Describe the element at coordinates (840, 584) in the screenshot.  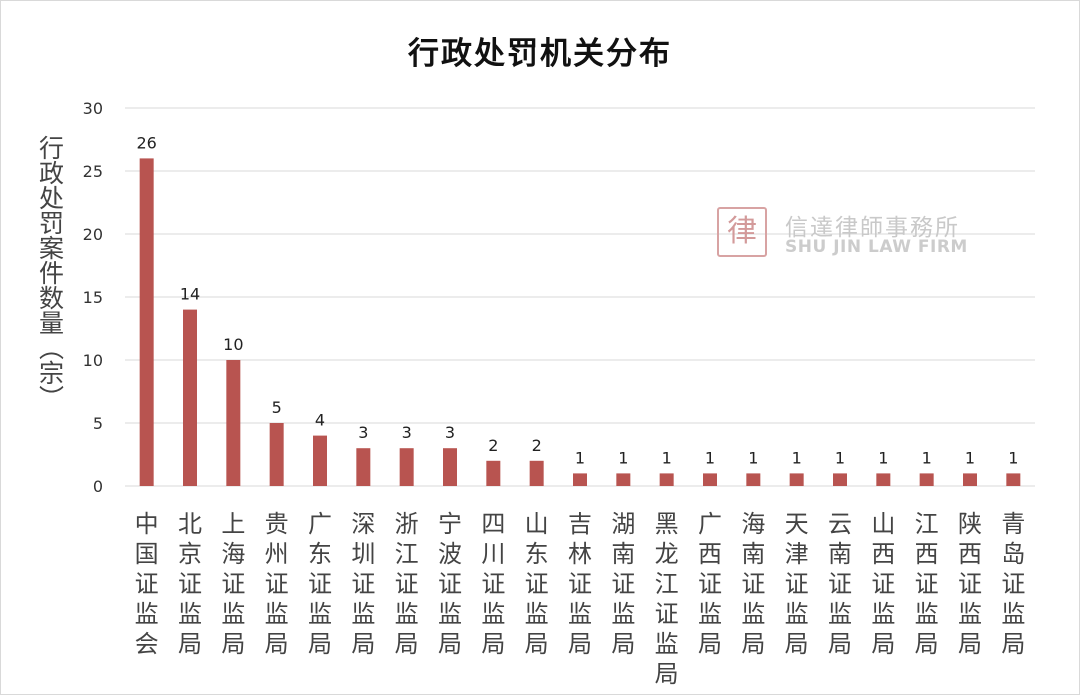
I see `x-category-label: 云南证监局` at that location.